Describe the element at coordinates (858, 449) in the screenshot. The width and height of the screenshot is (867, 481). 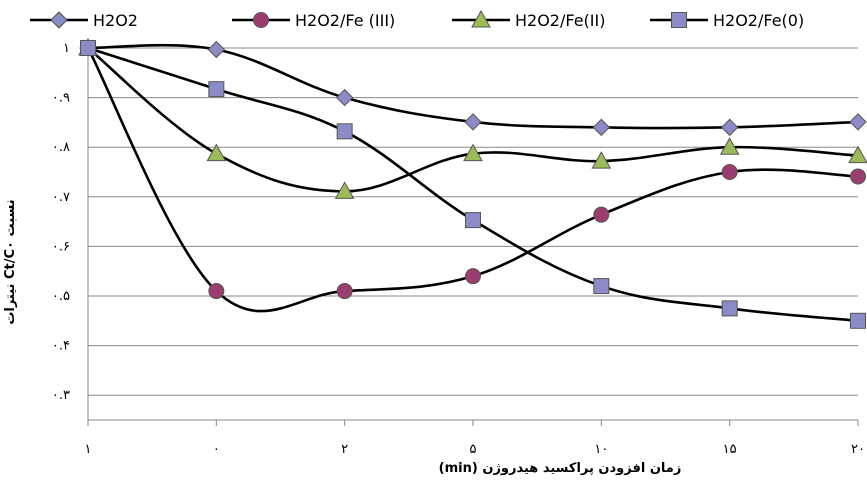
I see `x-tick-label: ۲۰` at that location.